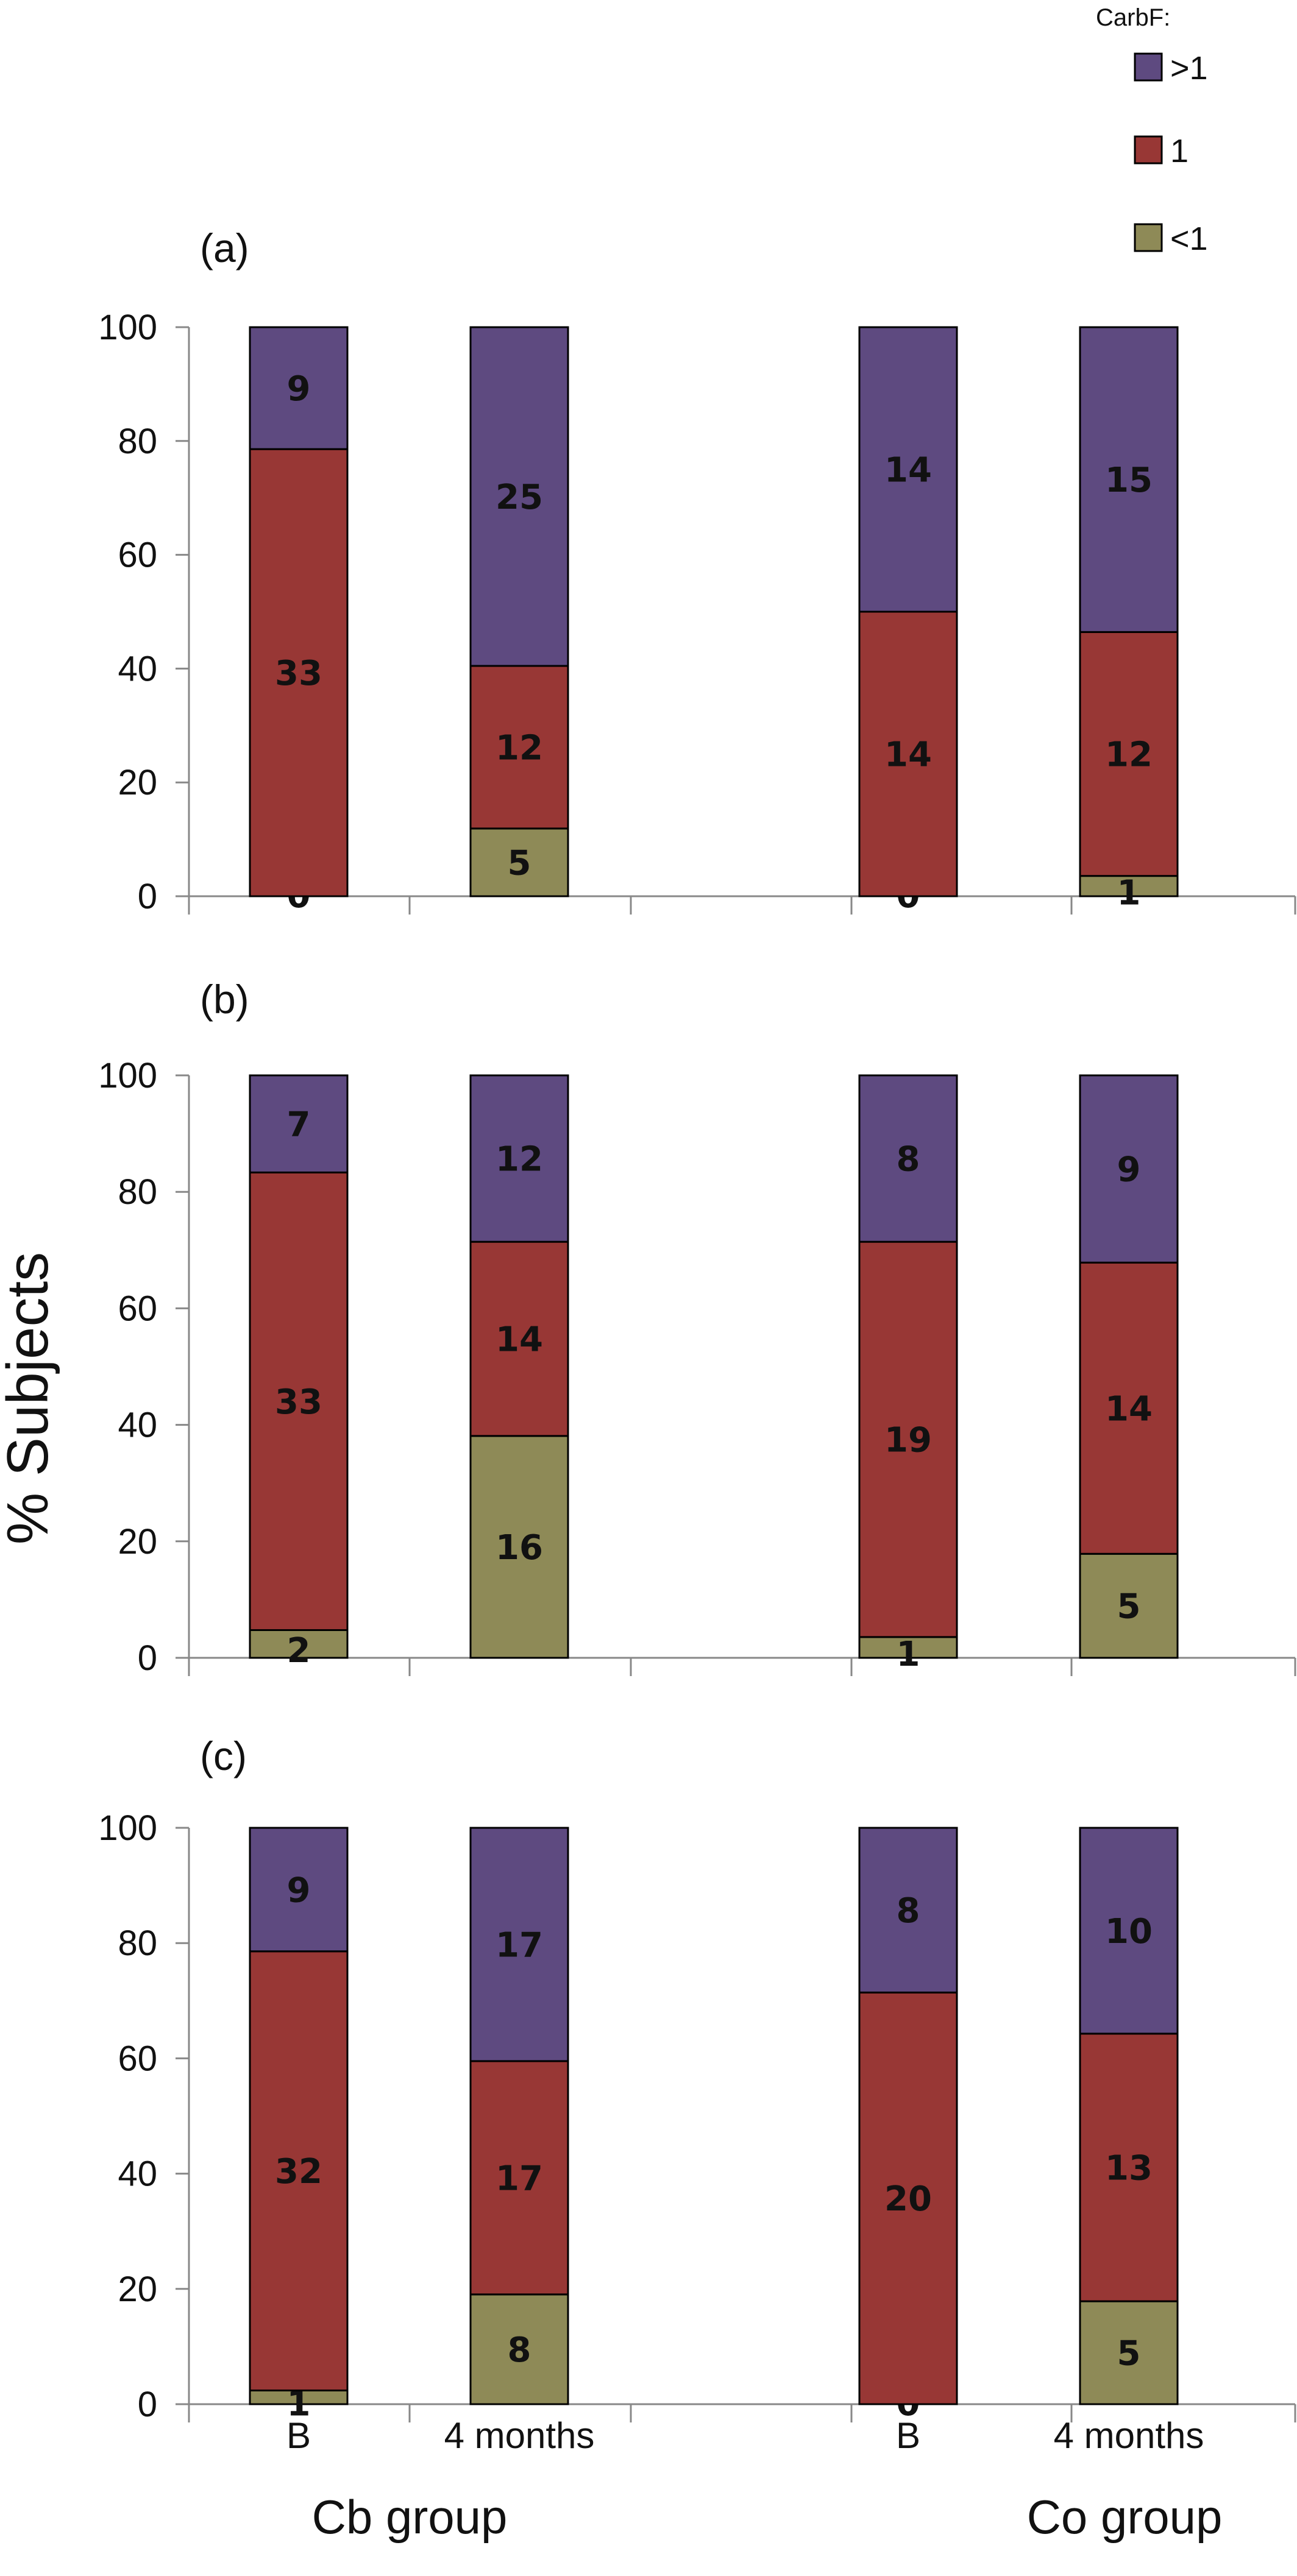 This screenshot has height=2576, width=1297. What do you see at coordinates (410, 2517) in the screenshot?
I see `group-label: Cb group` at bounding box center [410, 2517].